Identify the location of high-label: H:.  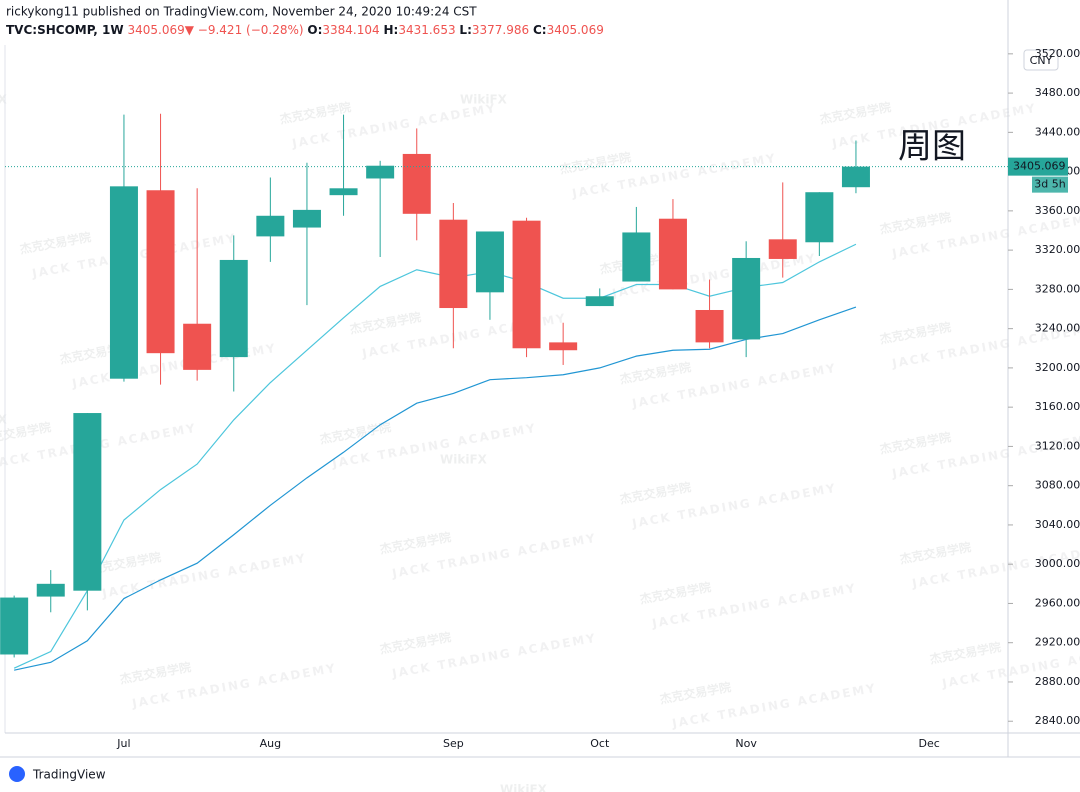
(390, 30).